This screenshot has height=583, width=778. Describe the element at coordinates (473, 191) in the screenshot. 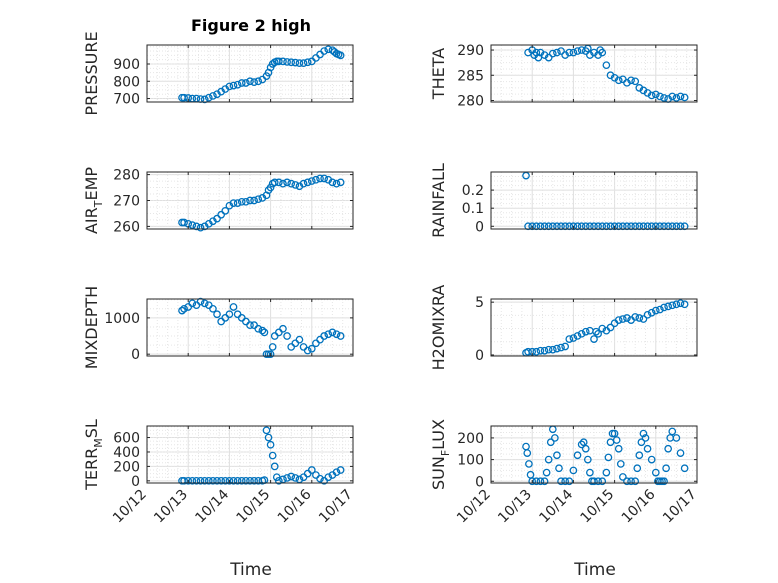

I see `y-tick-label: 0.2` at that location.